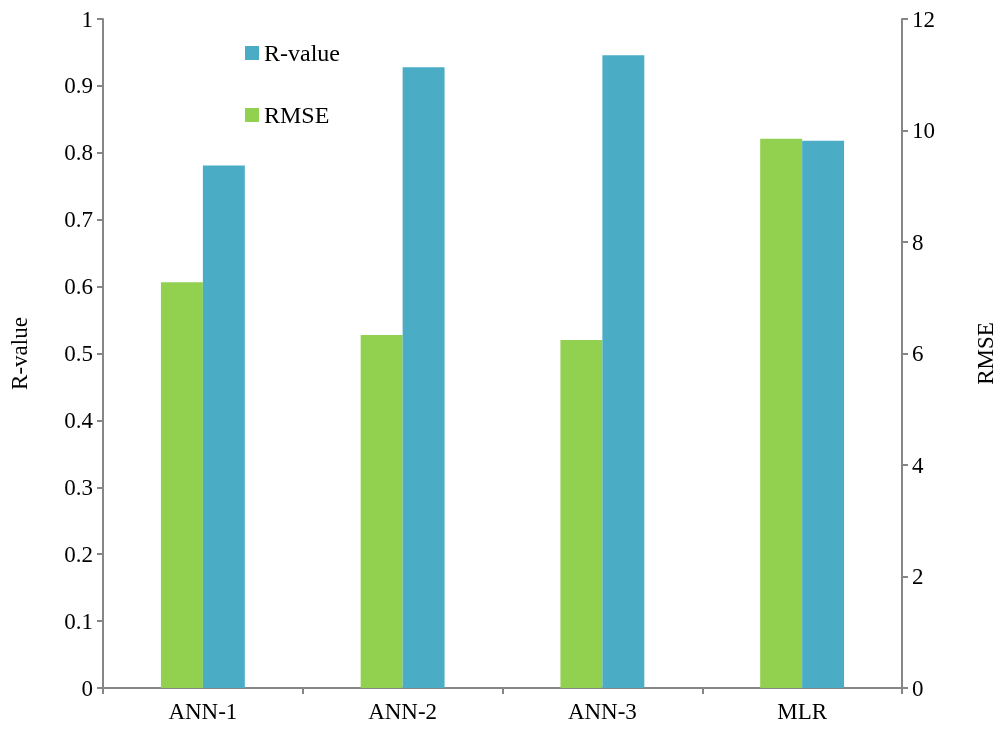  I want to click on y2-tick-label: 12, so click(923, 19).